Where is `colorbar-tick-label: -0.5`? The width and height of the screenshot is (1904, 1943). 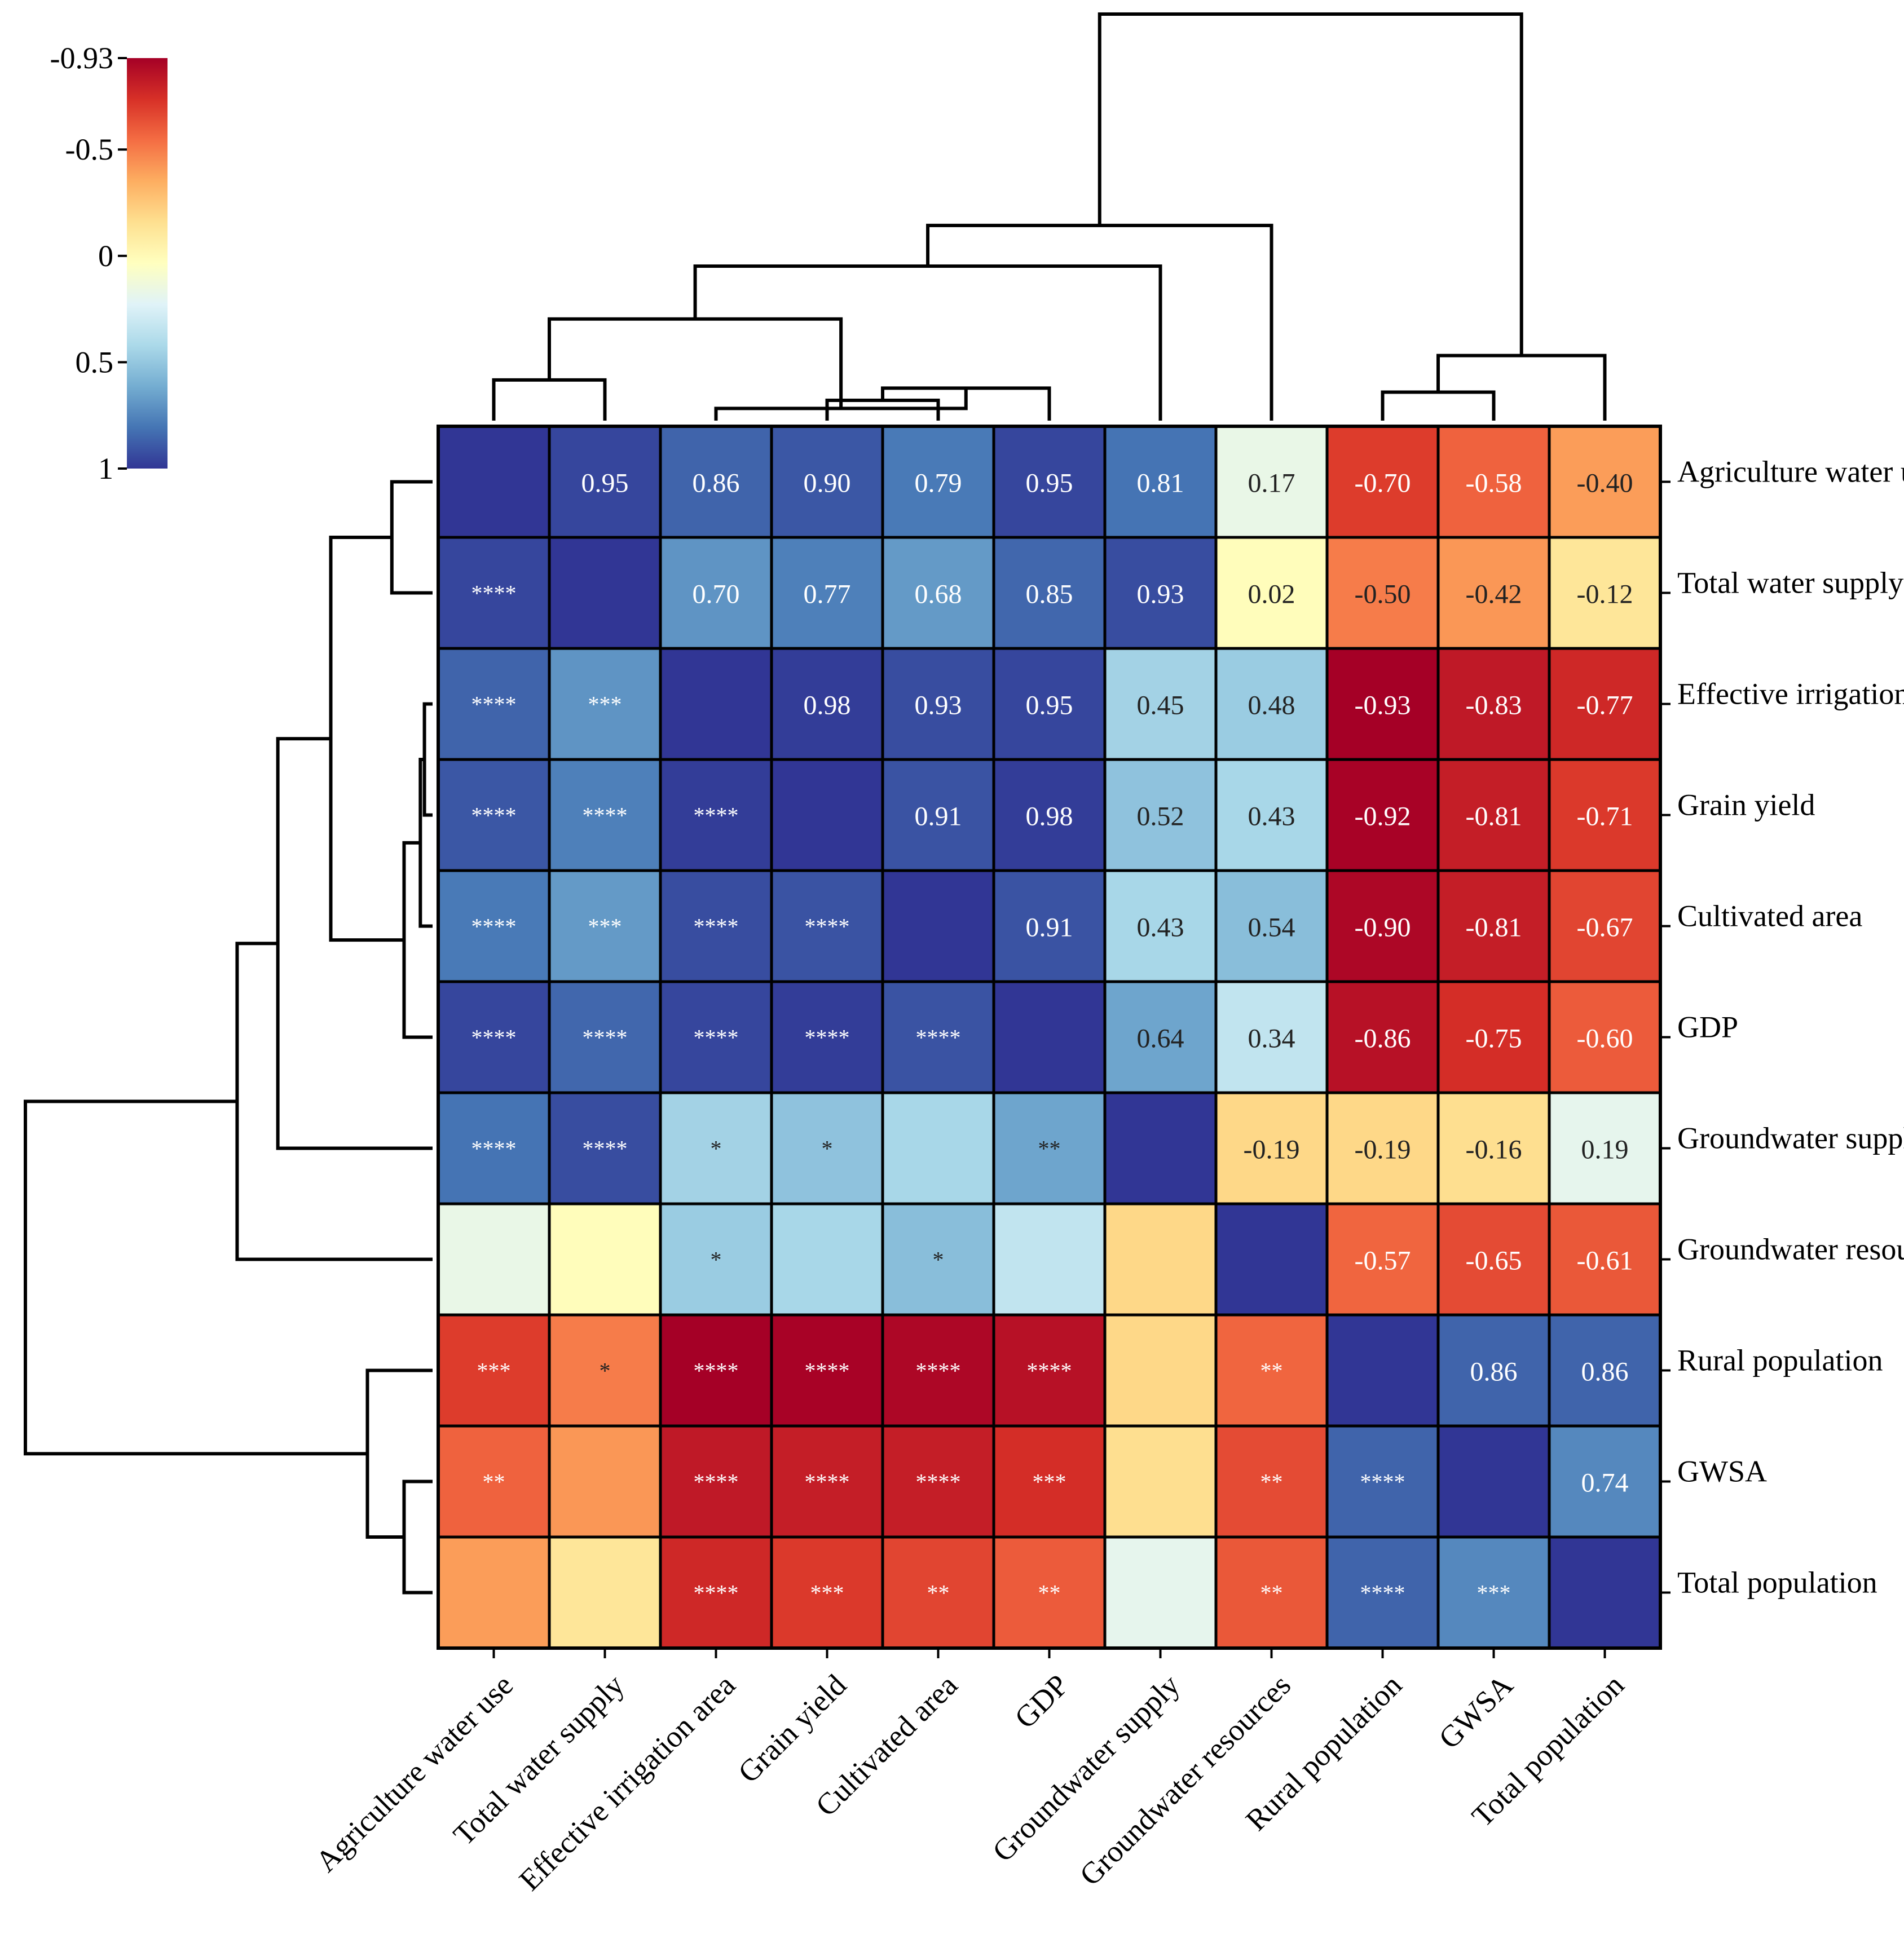
colorbar-tick-label: -0.5 is located at coordinates (89, 150).